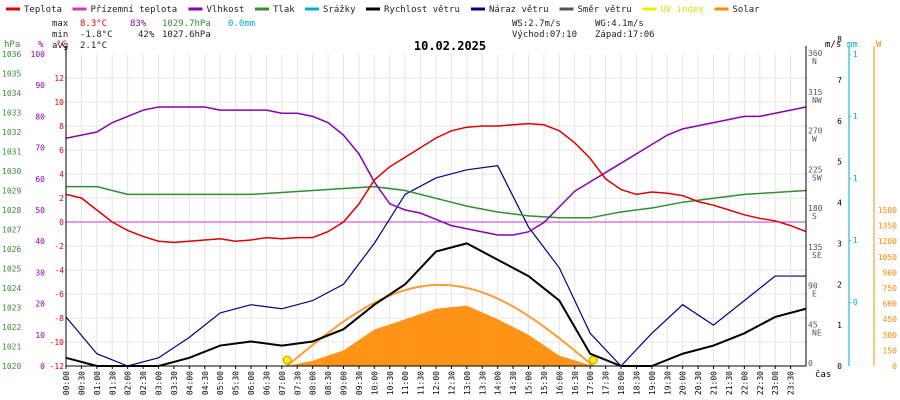 This screenshot has width=900, height=400. I want to click on tick-w: 1050, so click(887, 257).